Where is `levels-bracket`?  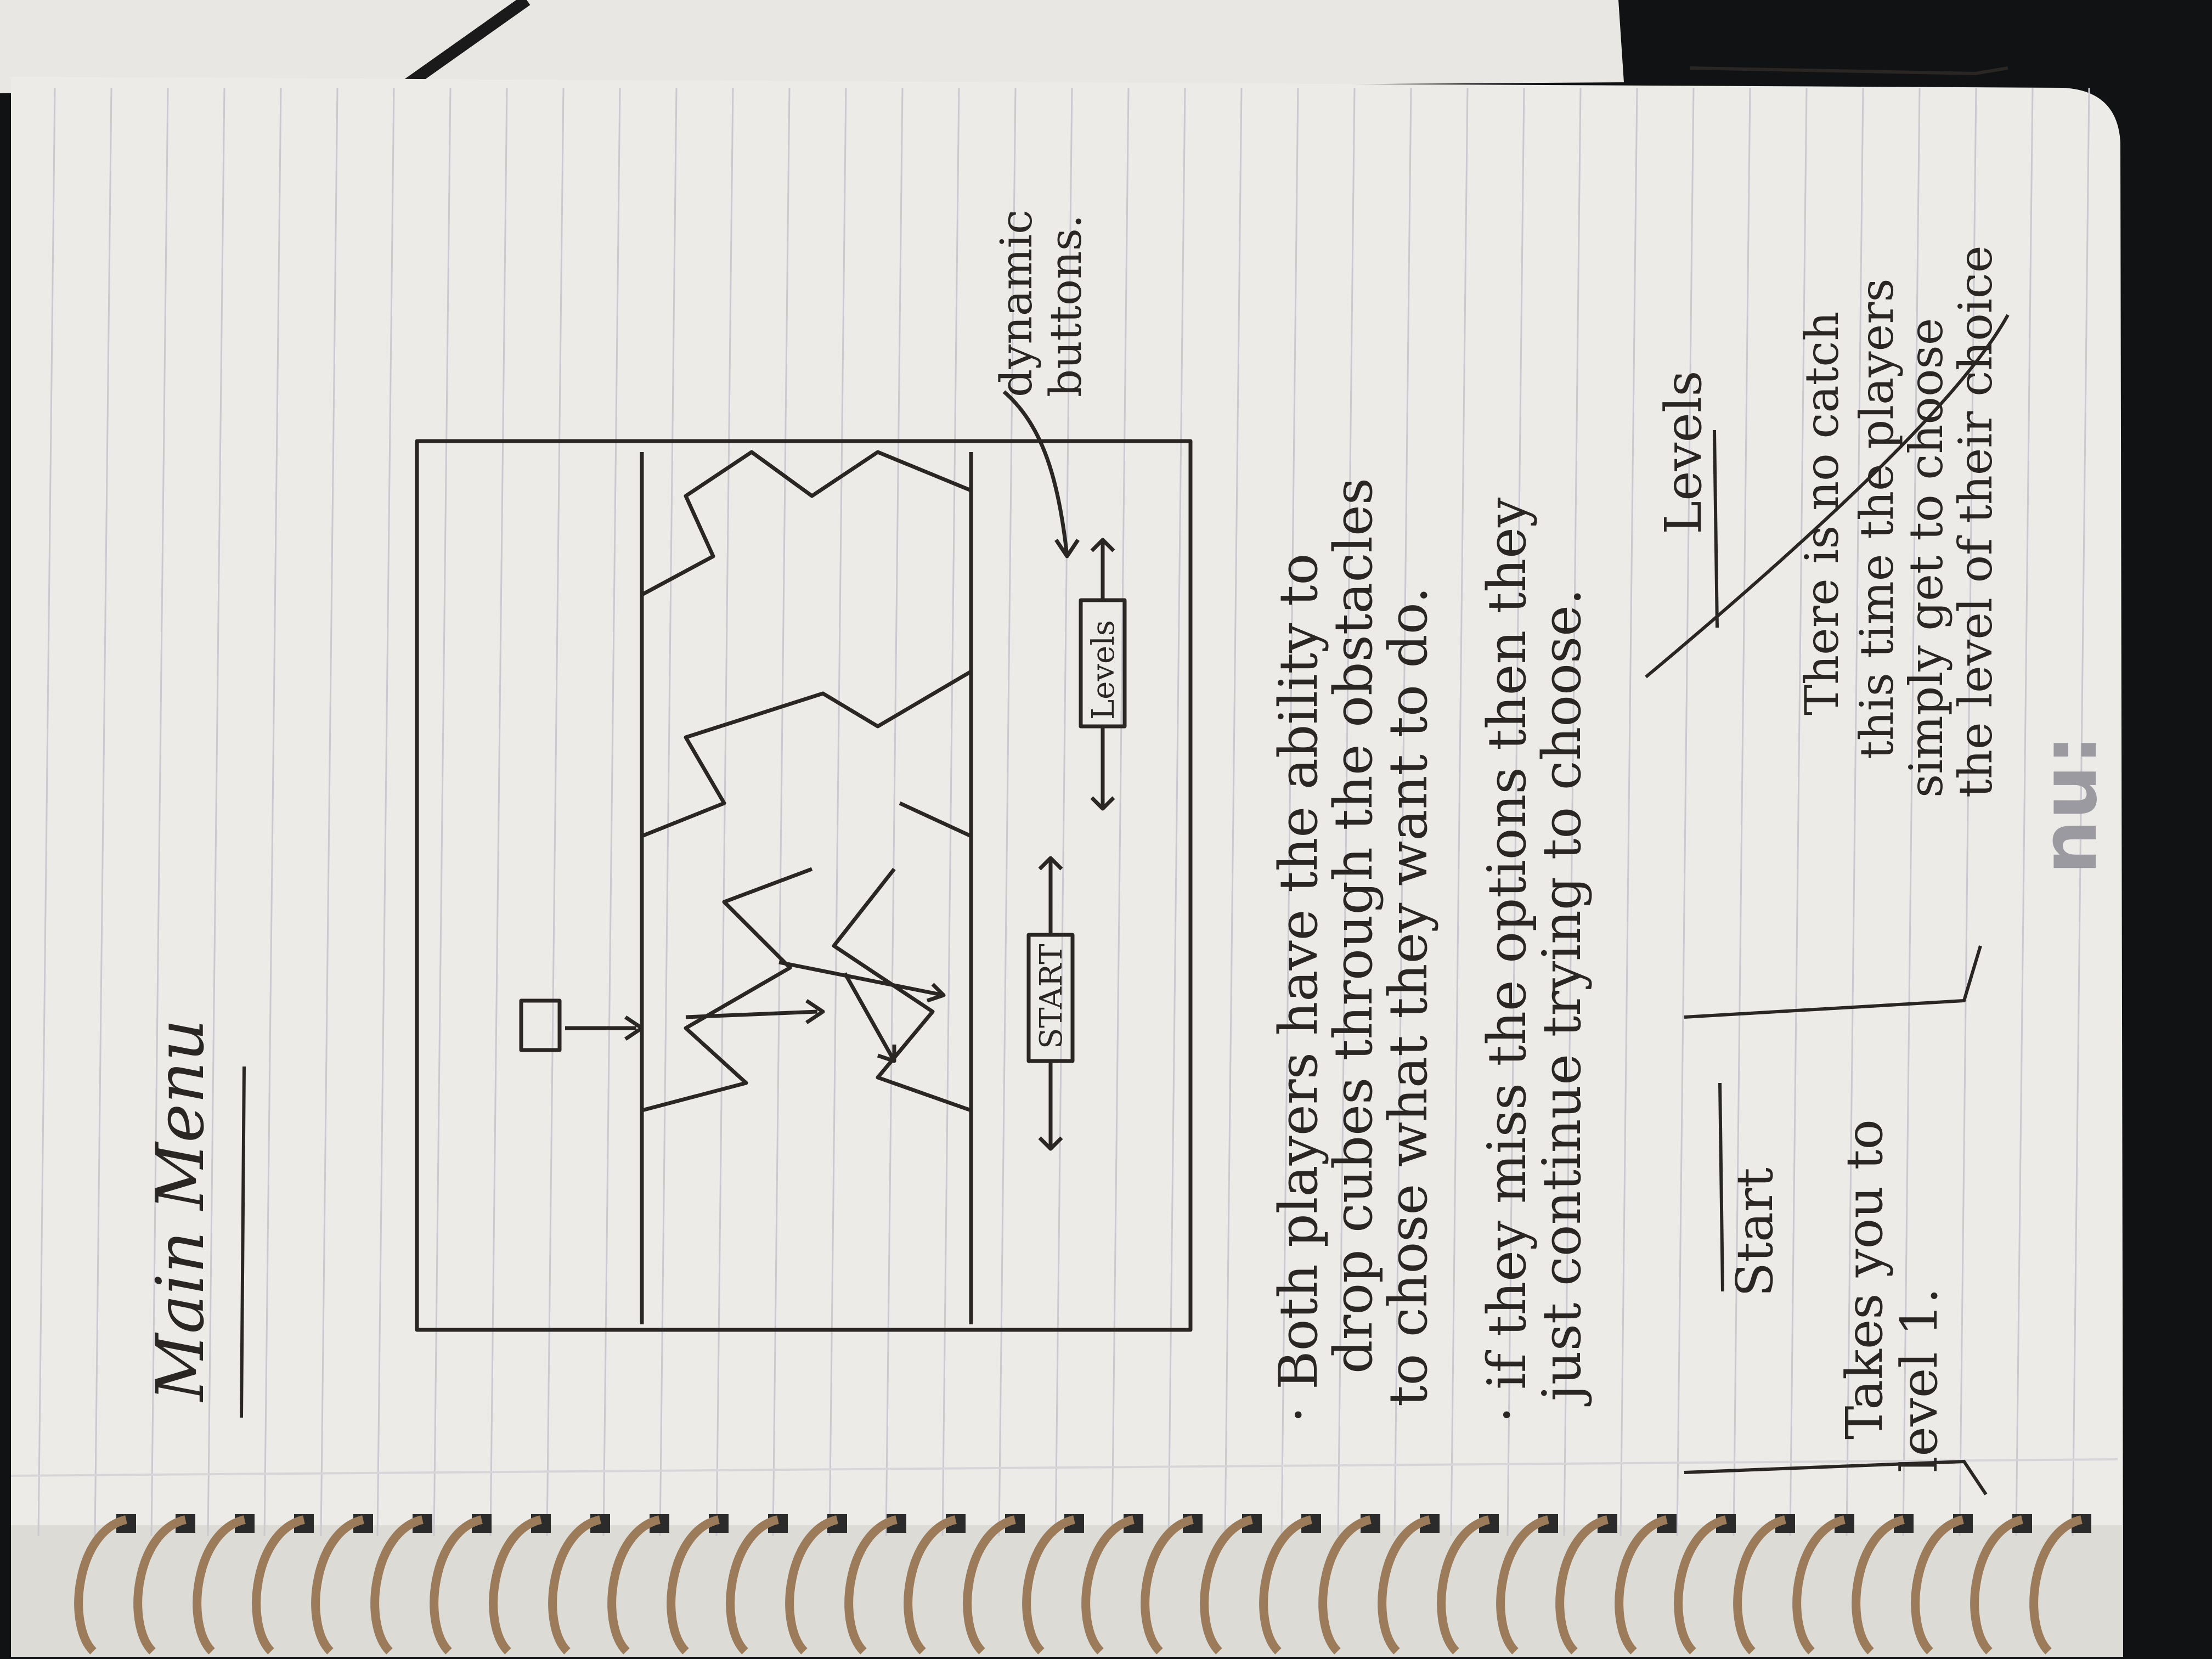
levels-bracket is located at coordinates (1827, 373).